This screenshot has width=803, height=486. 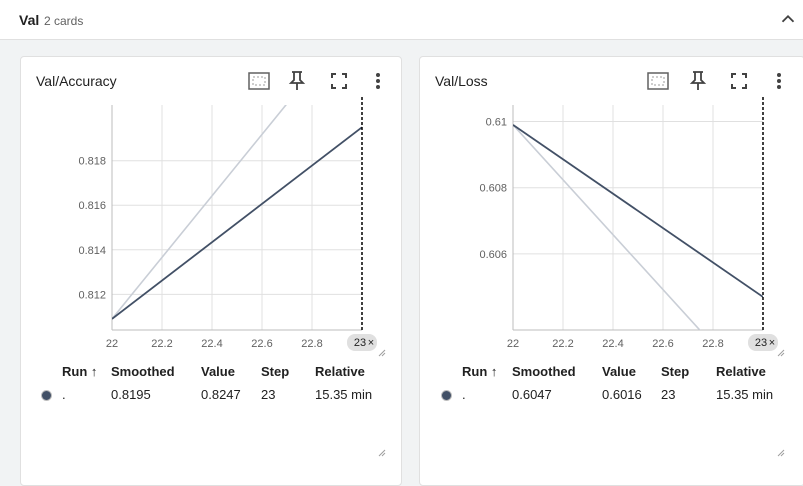 What do you see at coordinates (493, 255) in the screenshot?
I see `y-tick-label: 0.606` at bounding box center [493, 255].